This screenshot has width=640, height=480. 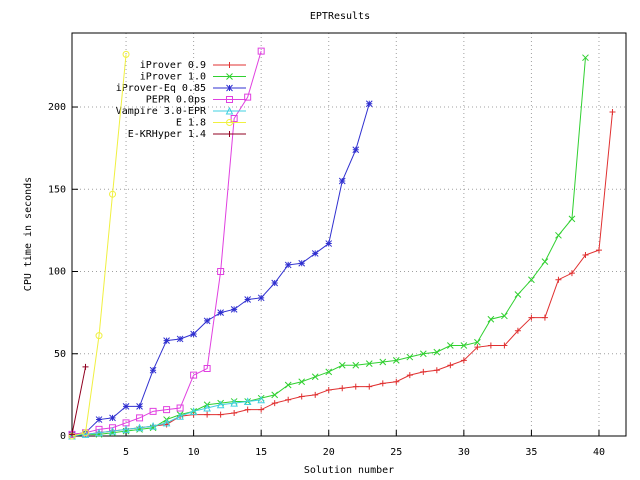 I want to click on legend-label: PEPR 0.0ps, so click(x=176, y=100).